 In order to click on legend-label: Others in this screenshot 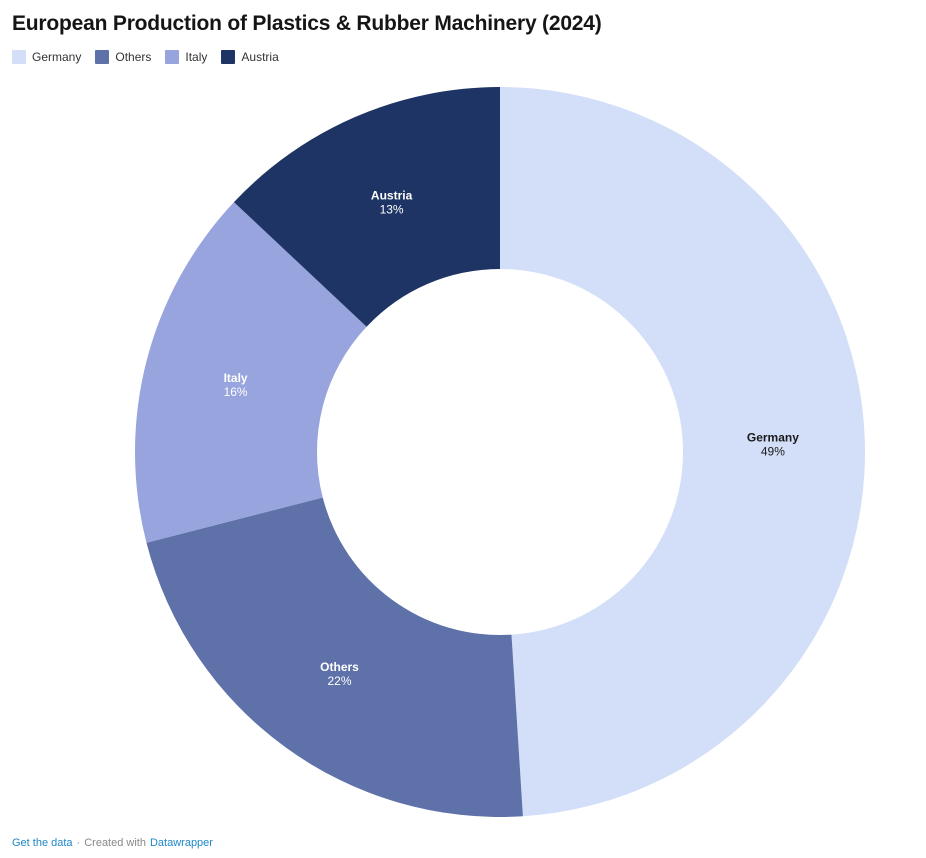, I will do `click(133, 57)`.